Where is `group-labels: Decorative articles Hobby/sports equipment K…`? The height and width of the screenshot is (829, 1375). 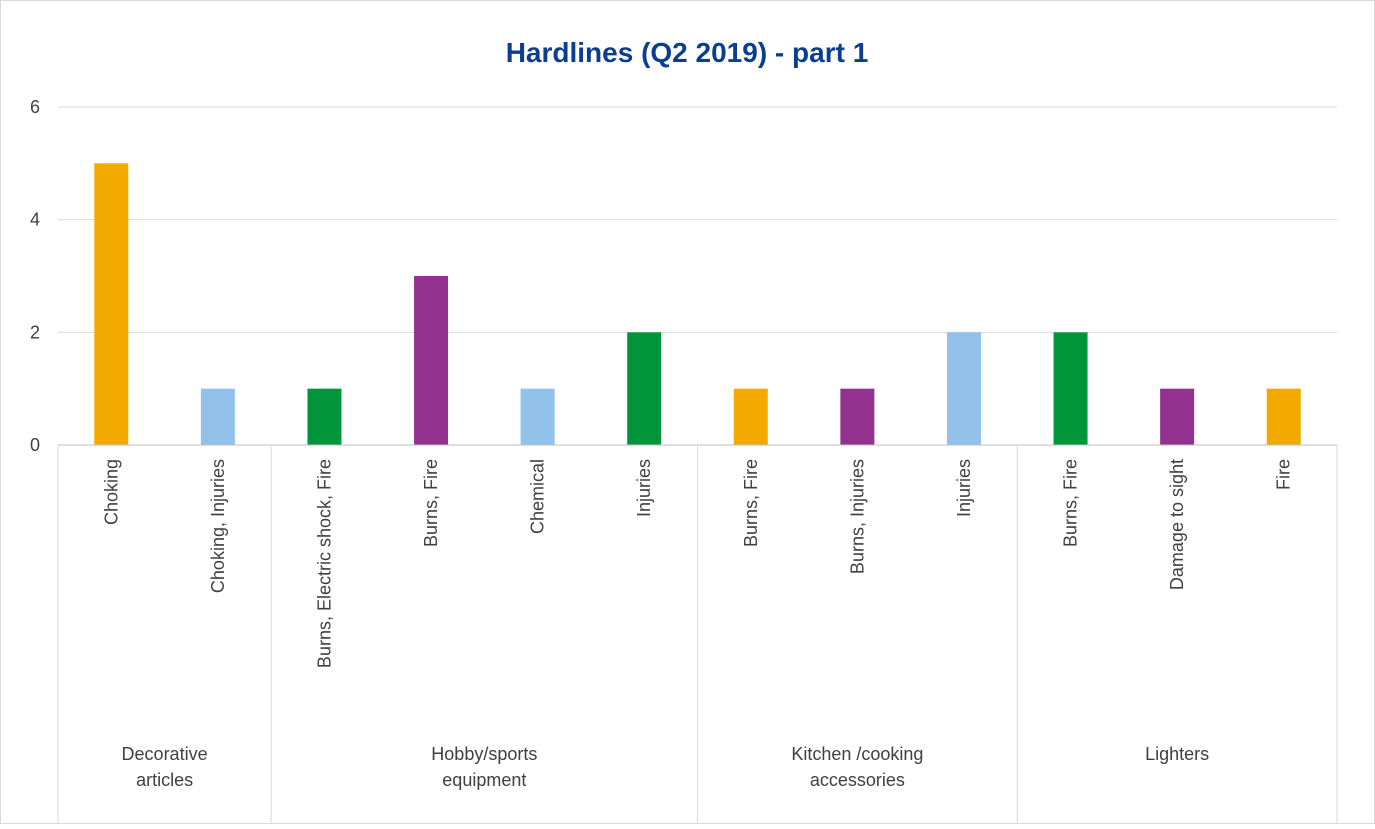 group-labels: Decorative articles Hobby/sports equipment K… is located at coordinates (666, 767).